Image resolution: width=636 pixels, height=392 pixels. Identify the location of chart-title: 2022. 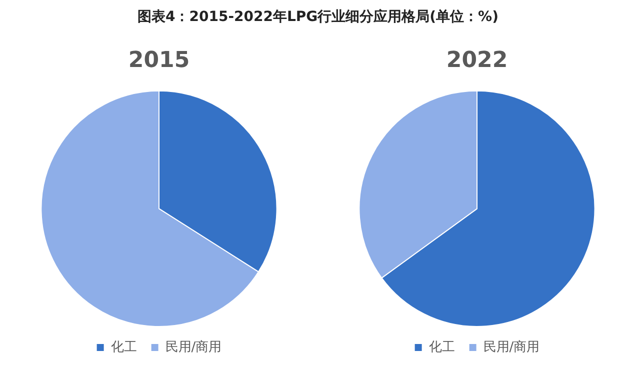
(477, 60).